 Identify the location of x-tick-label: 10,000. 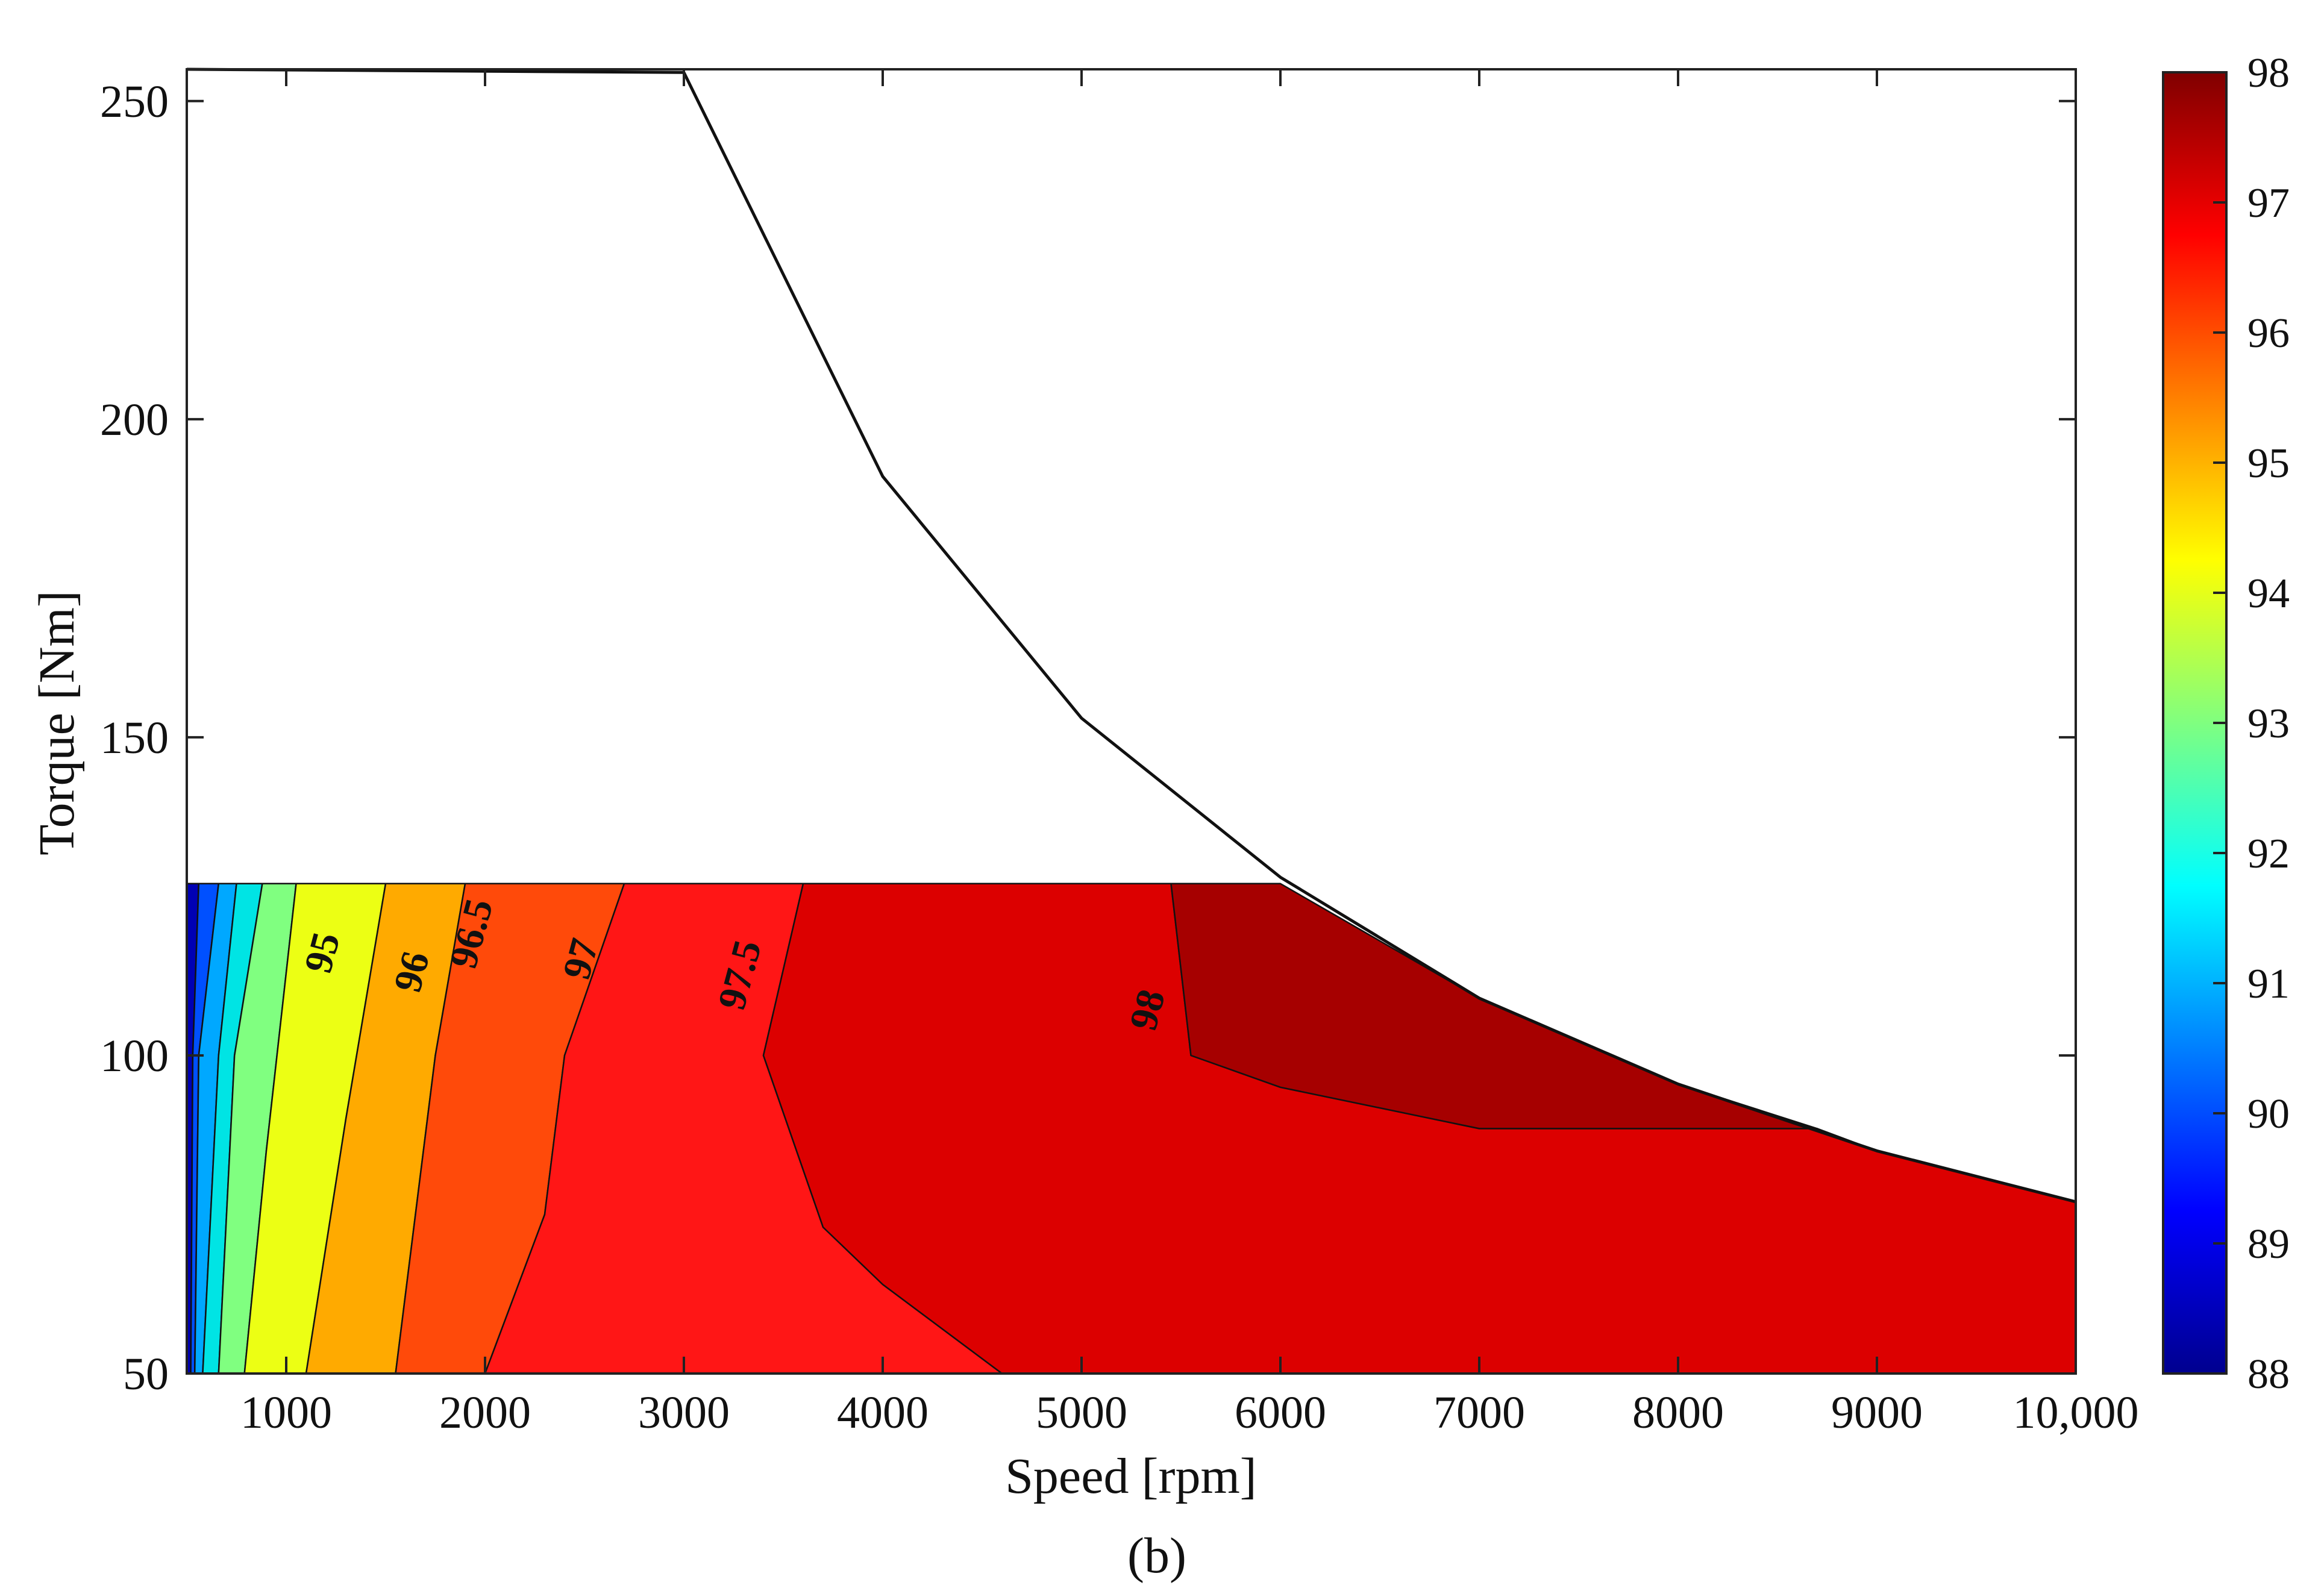
(2076, 1412).